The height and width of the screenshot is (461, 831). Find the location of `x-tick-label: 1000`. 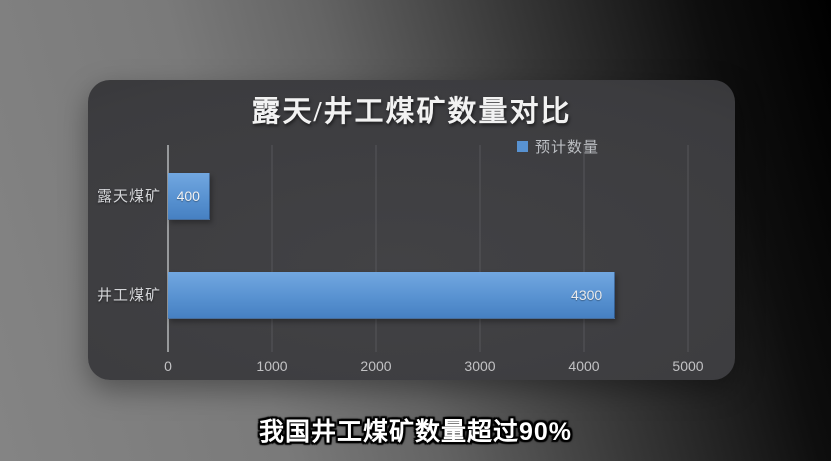

x-tick-label: 1000 is located at coordinates (272, 366).